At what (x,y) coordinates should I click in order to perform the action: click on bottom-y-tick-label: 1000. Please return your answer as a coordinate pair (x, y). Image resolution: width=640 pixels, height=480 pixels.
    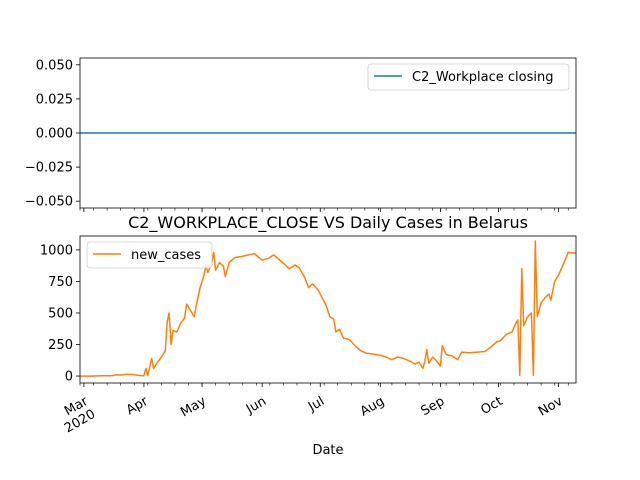
    Looking at the image, I should click on (56, 250).